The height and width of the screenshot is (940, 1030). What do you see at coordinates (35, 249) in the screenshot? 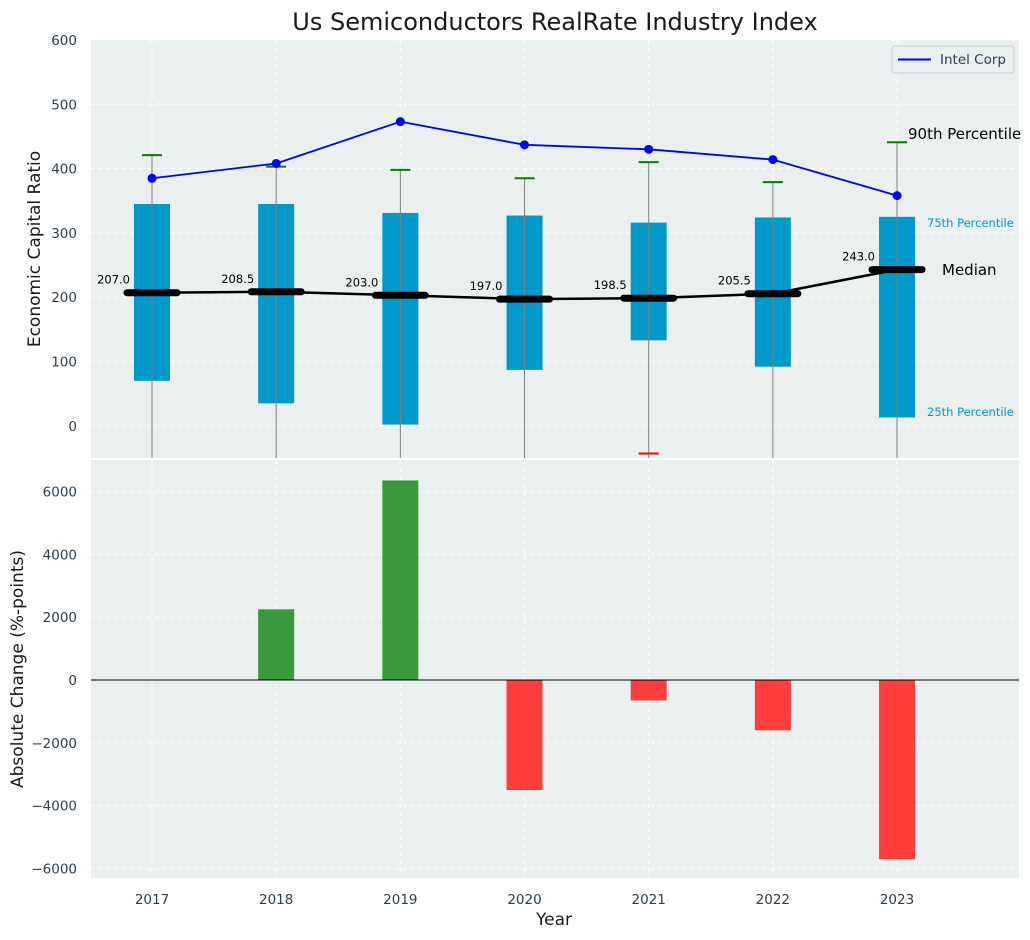
I see `top-y-axis-label: Economic Capital Ratio` at bounding box center [35, 249].